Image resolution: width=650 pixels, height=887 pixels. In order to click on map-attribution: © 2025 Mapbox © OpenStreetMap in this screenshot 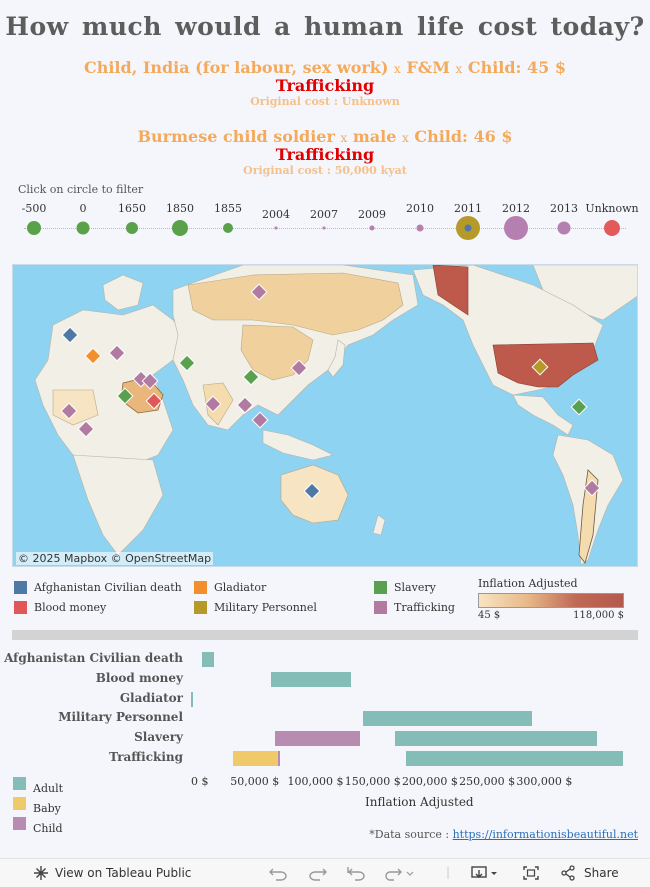, I will do `click(115, 558)`.